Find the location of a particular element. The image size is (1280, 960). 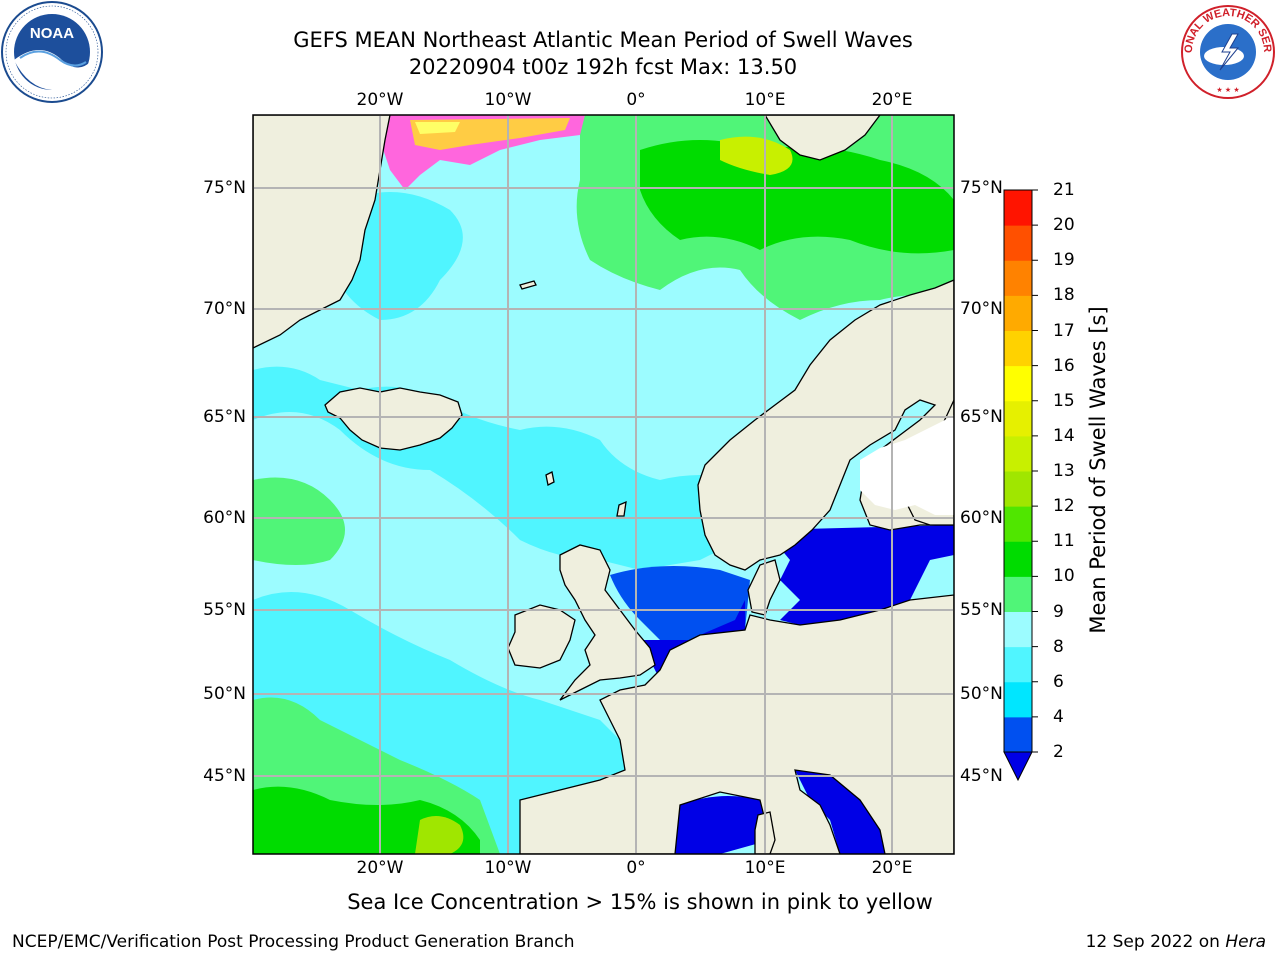

svalbard-land is located at coordinates (822, 138).